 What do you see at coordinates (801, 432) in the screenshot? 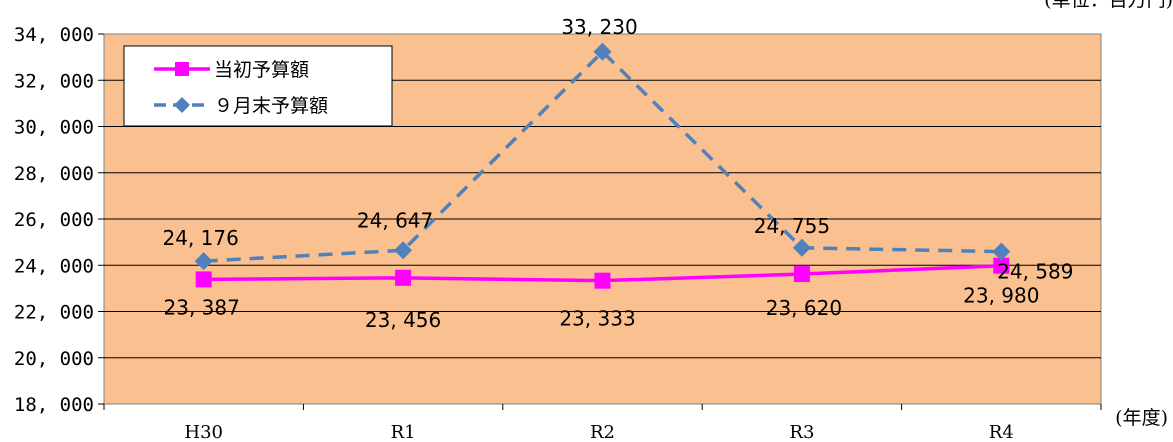
I see `x-tick-label: R3` at bounding box center [801, 432].